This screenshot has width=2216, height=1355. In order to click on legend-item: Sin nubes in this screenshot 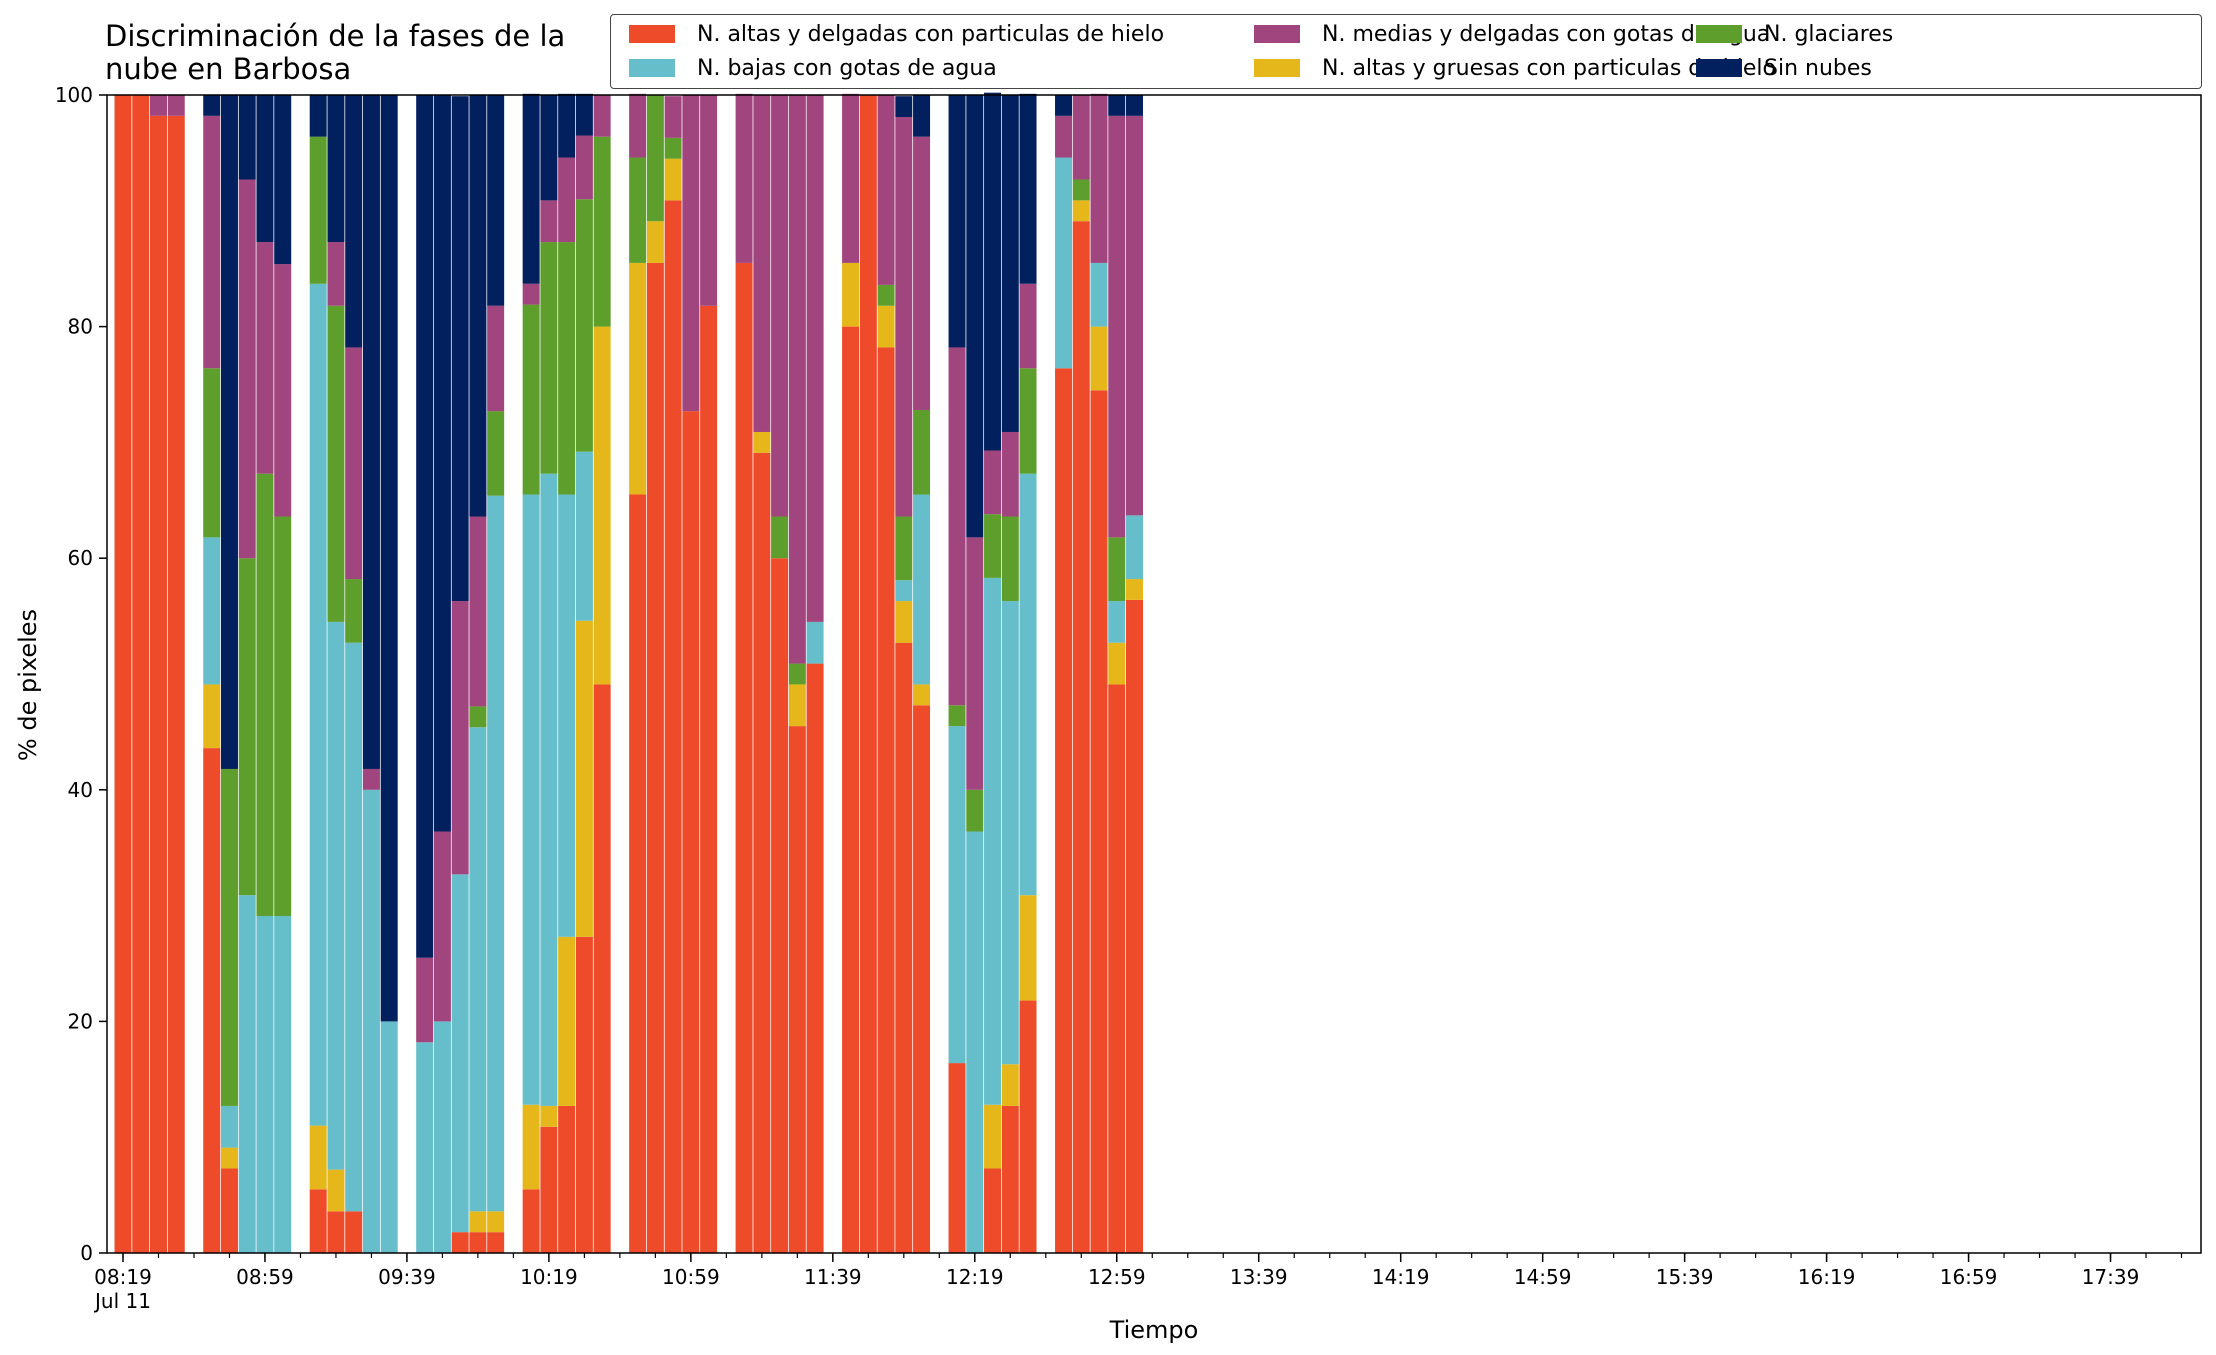, I will do `click(1784, 68)`.